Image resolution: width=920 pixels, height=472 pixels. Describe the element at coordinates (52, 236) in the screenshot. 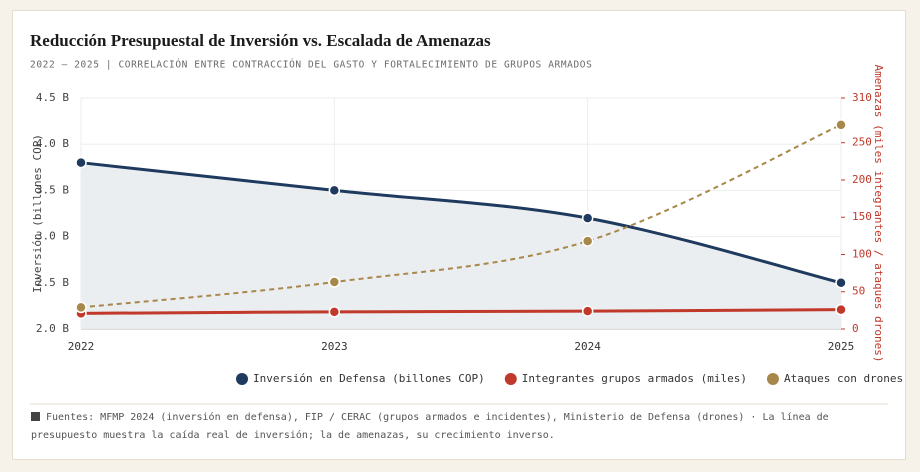

I see `y-tick-label: 3.0 B` at that location.